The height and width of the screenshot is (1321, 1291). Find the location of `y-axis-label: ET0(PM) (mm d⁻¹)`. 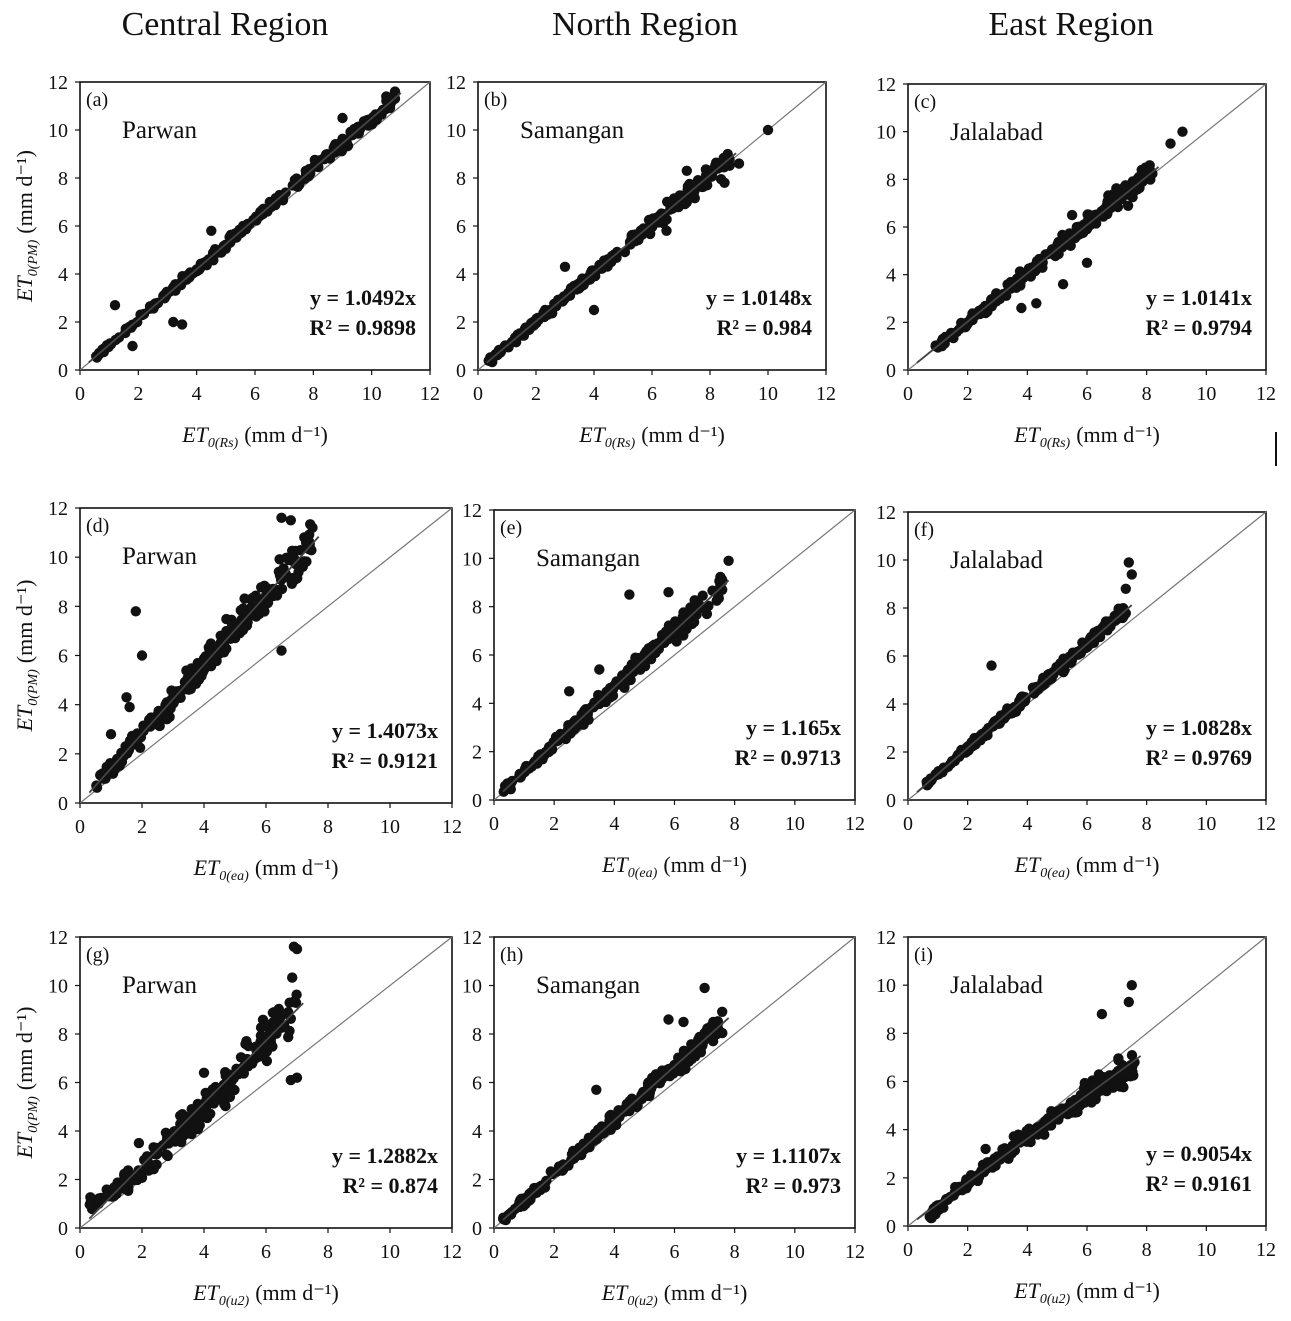

y-axis-label: ET0(PM) (mm d⁻¹) is located at coordinates (26, 1083).